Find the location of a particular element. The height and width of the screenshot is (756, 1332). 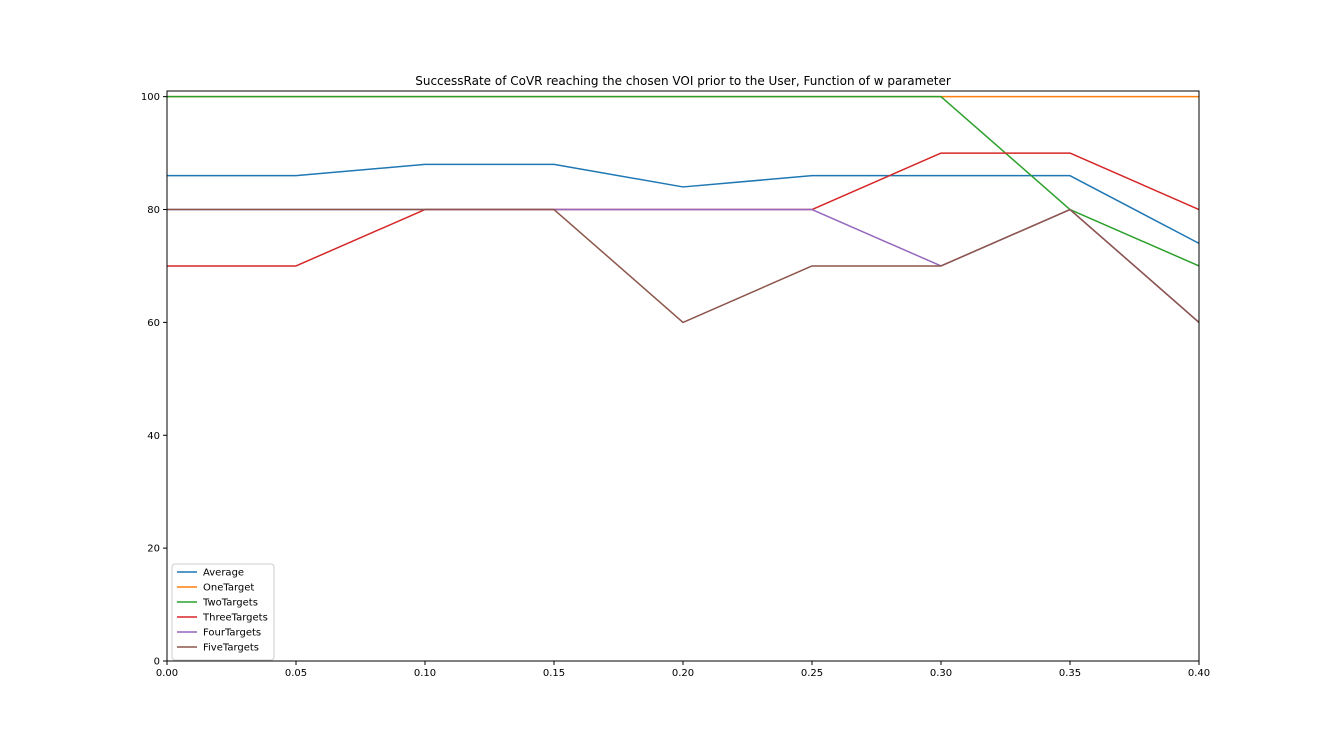

x-tick-label: 0.30 is located at coordinates (941, 673).